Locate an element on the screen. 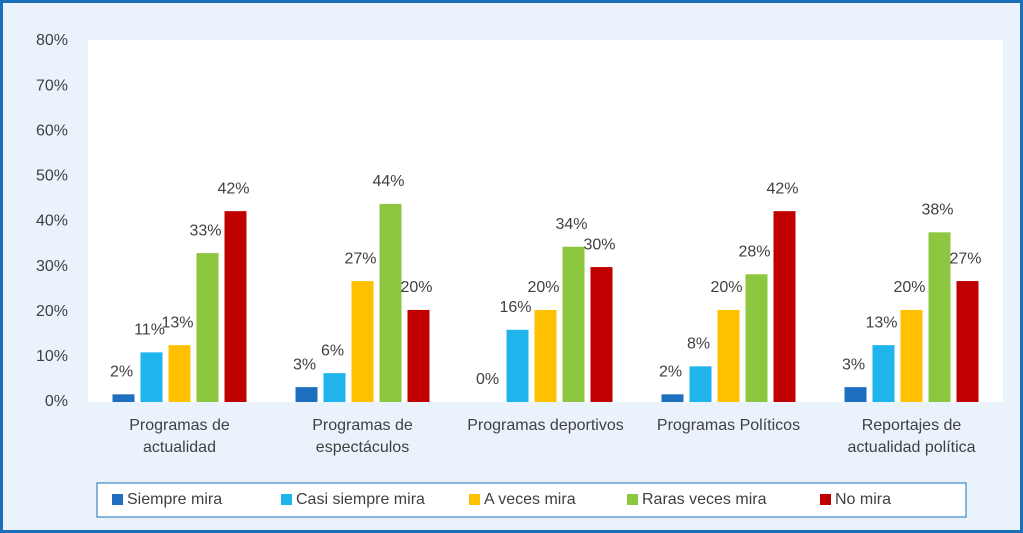  x-tick-label: Programas de actualidad is located at coordinates (179, 436).